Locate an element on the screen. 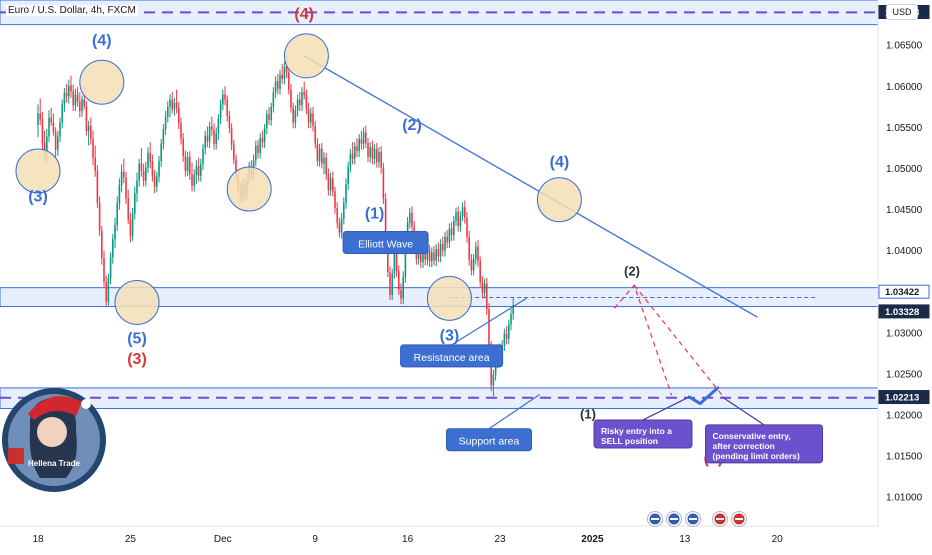  economic-events is located at coordinates (697, 519).